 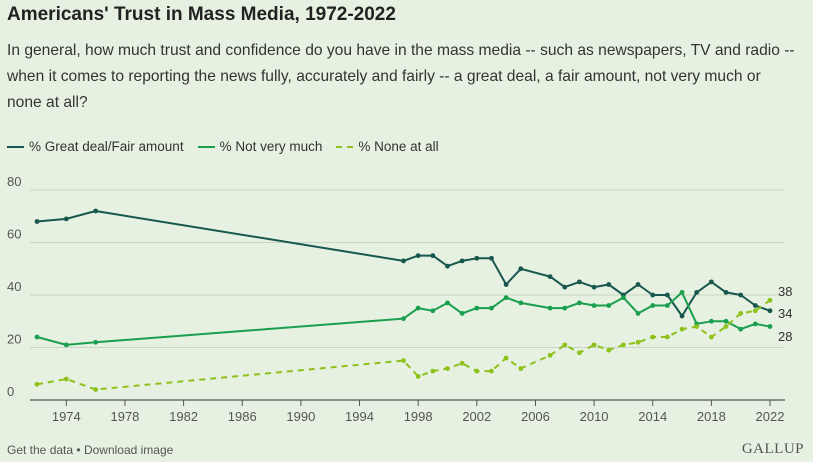 I want to click on y-tick-label: 80, so click(x=14, y=181).